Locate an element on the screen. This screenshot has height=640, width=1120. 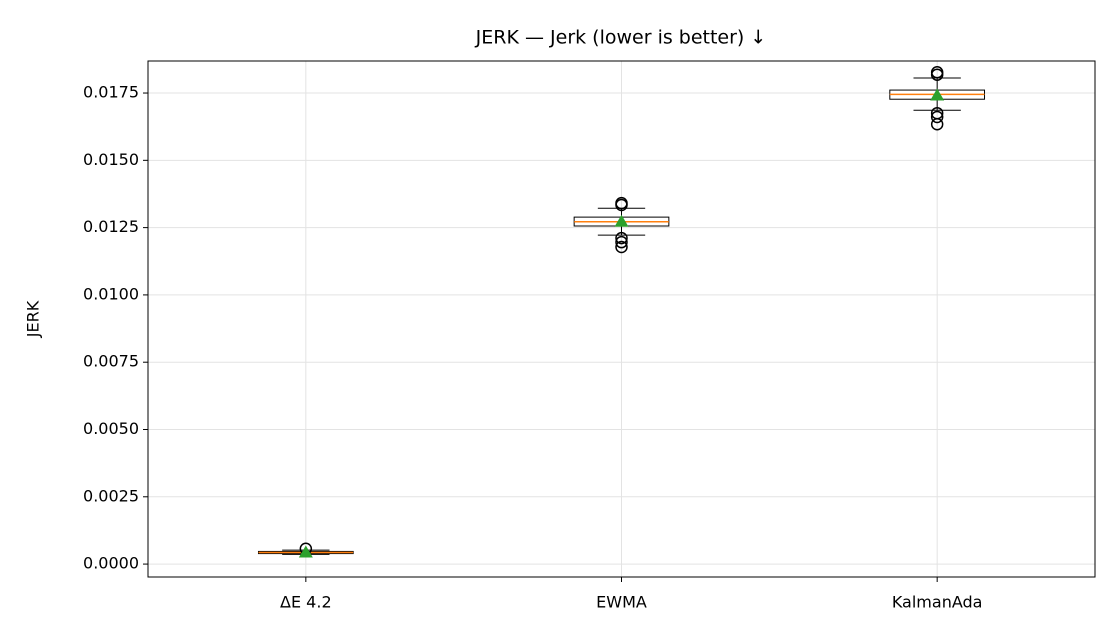
y-tick-label: 0.0050 is located at coordinates (111, 428).